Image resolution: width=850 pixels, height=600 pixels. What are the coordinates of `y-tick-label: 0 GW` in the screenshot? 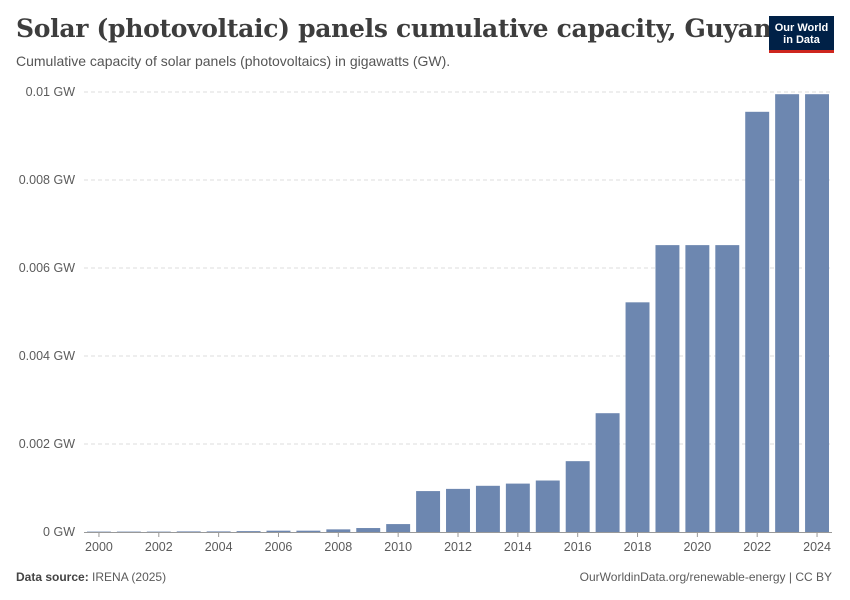 It's located at (59, 532).